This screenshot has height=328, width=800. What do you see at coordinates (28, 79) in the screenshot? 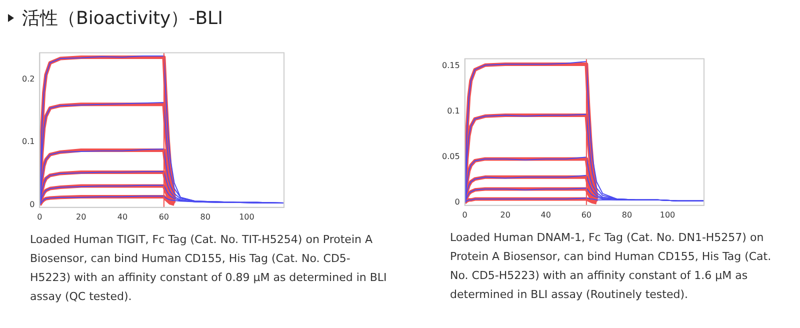
I see `y-tick-label: 0.2` at bounding box center [28, 79].